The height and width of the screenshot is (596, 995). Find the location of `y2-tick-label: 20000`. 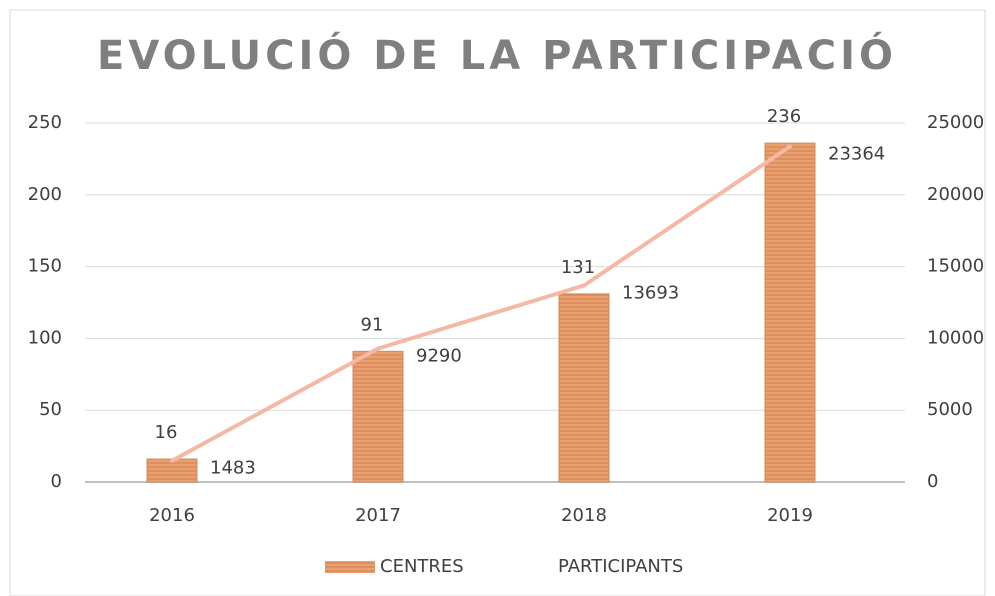

y2-tick-label: 20000 is located at coordinates (955, 194).